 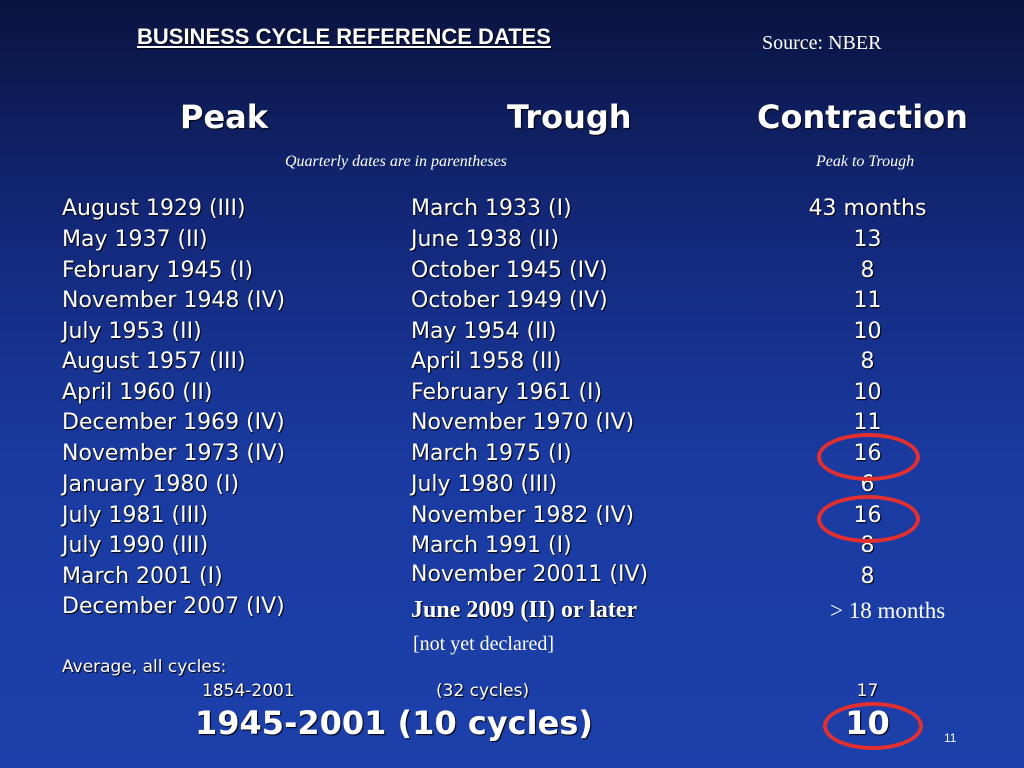 I want to click on quarterly-note: Quarterly dates are in parentheses, so click(x=396, y=161).